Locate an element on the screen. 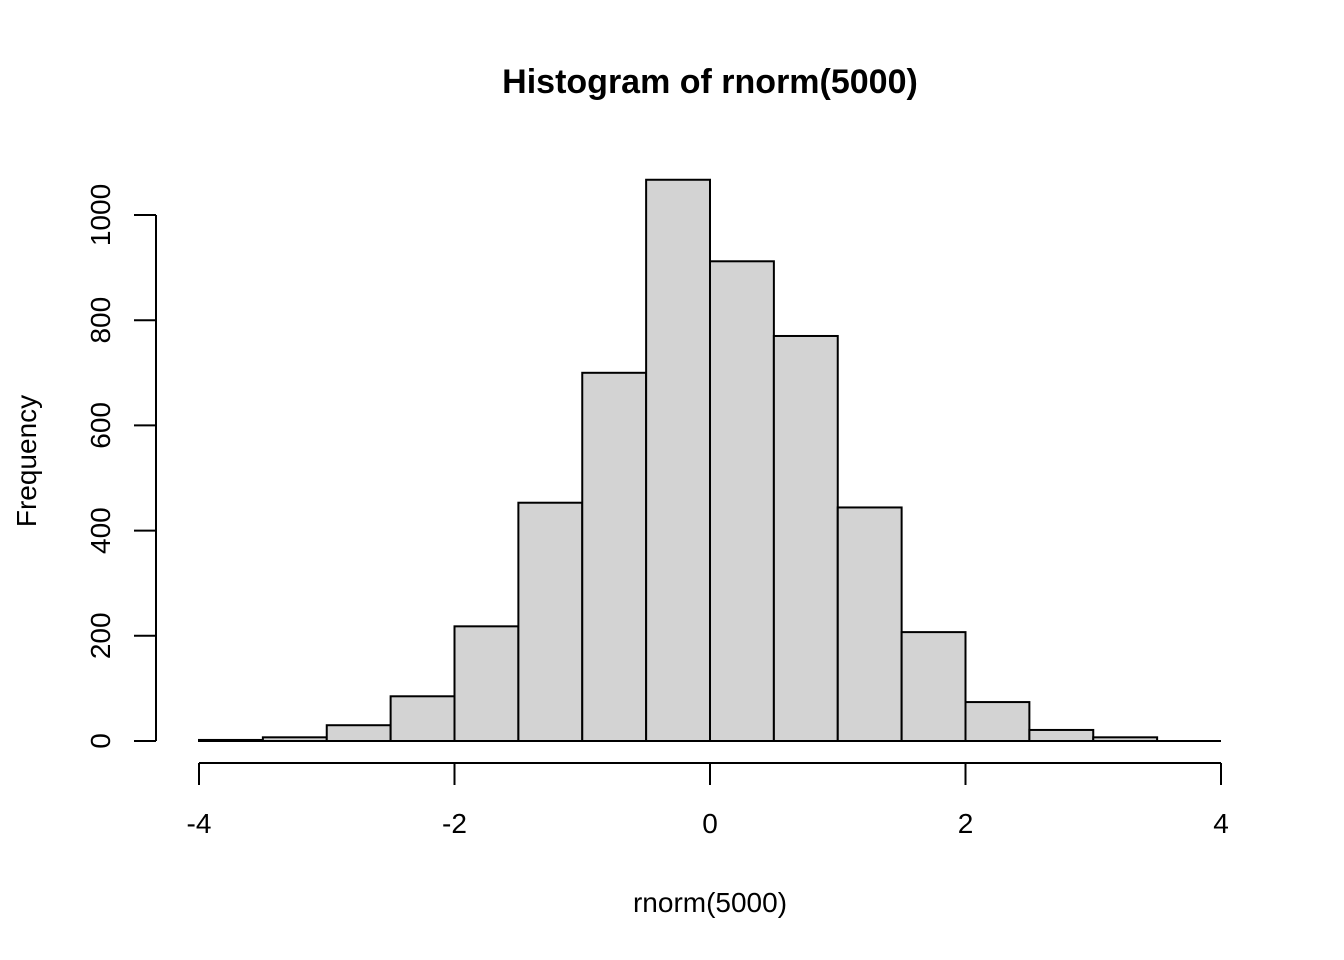  x-tick-label: -4 is located at coordinates (199, 823).